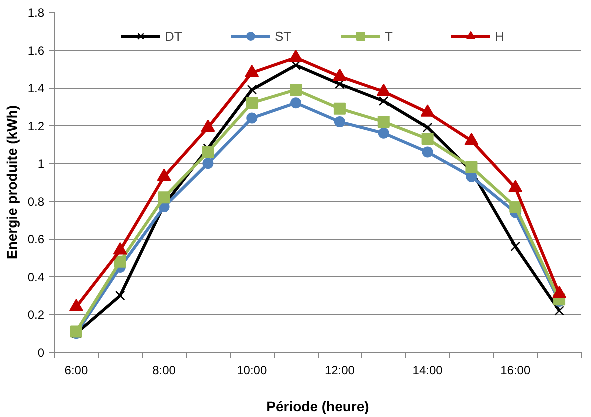 The height and width of the screenshot is (417, 591). What do you see at coordinates (36, 315) in the screenshot?
I see `y-tick-label: 0.2` at bounding box center [36, 315].